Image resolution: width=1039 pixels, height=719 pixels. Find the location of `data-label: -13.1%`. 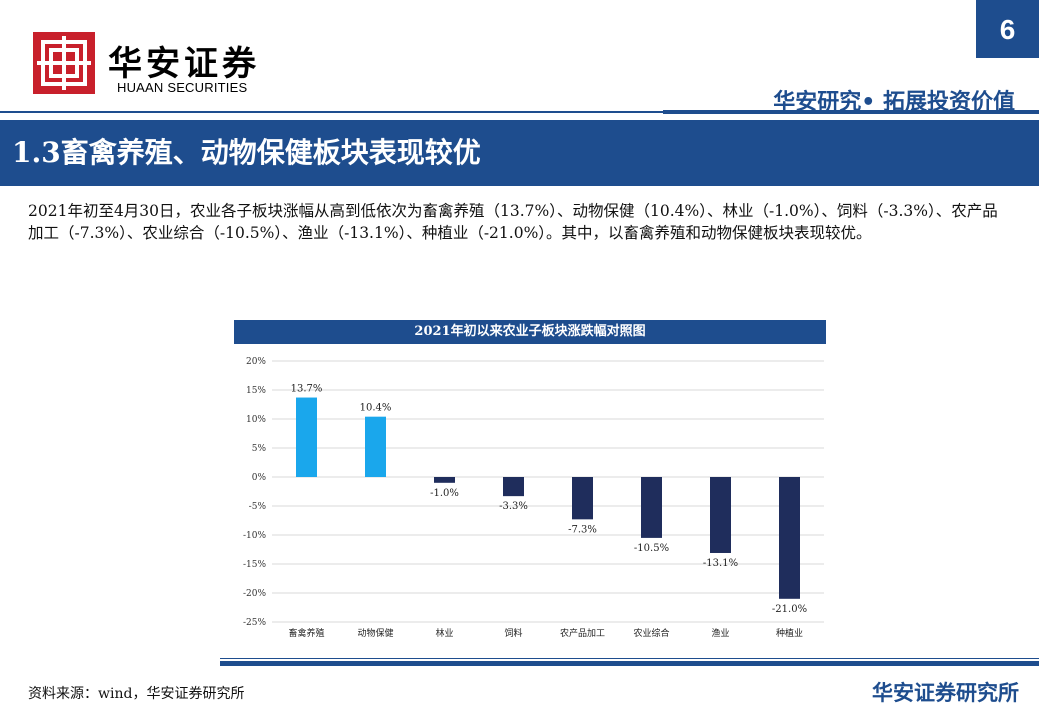

data-label: -13.1% is located at coordinates (720, 563).